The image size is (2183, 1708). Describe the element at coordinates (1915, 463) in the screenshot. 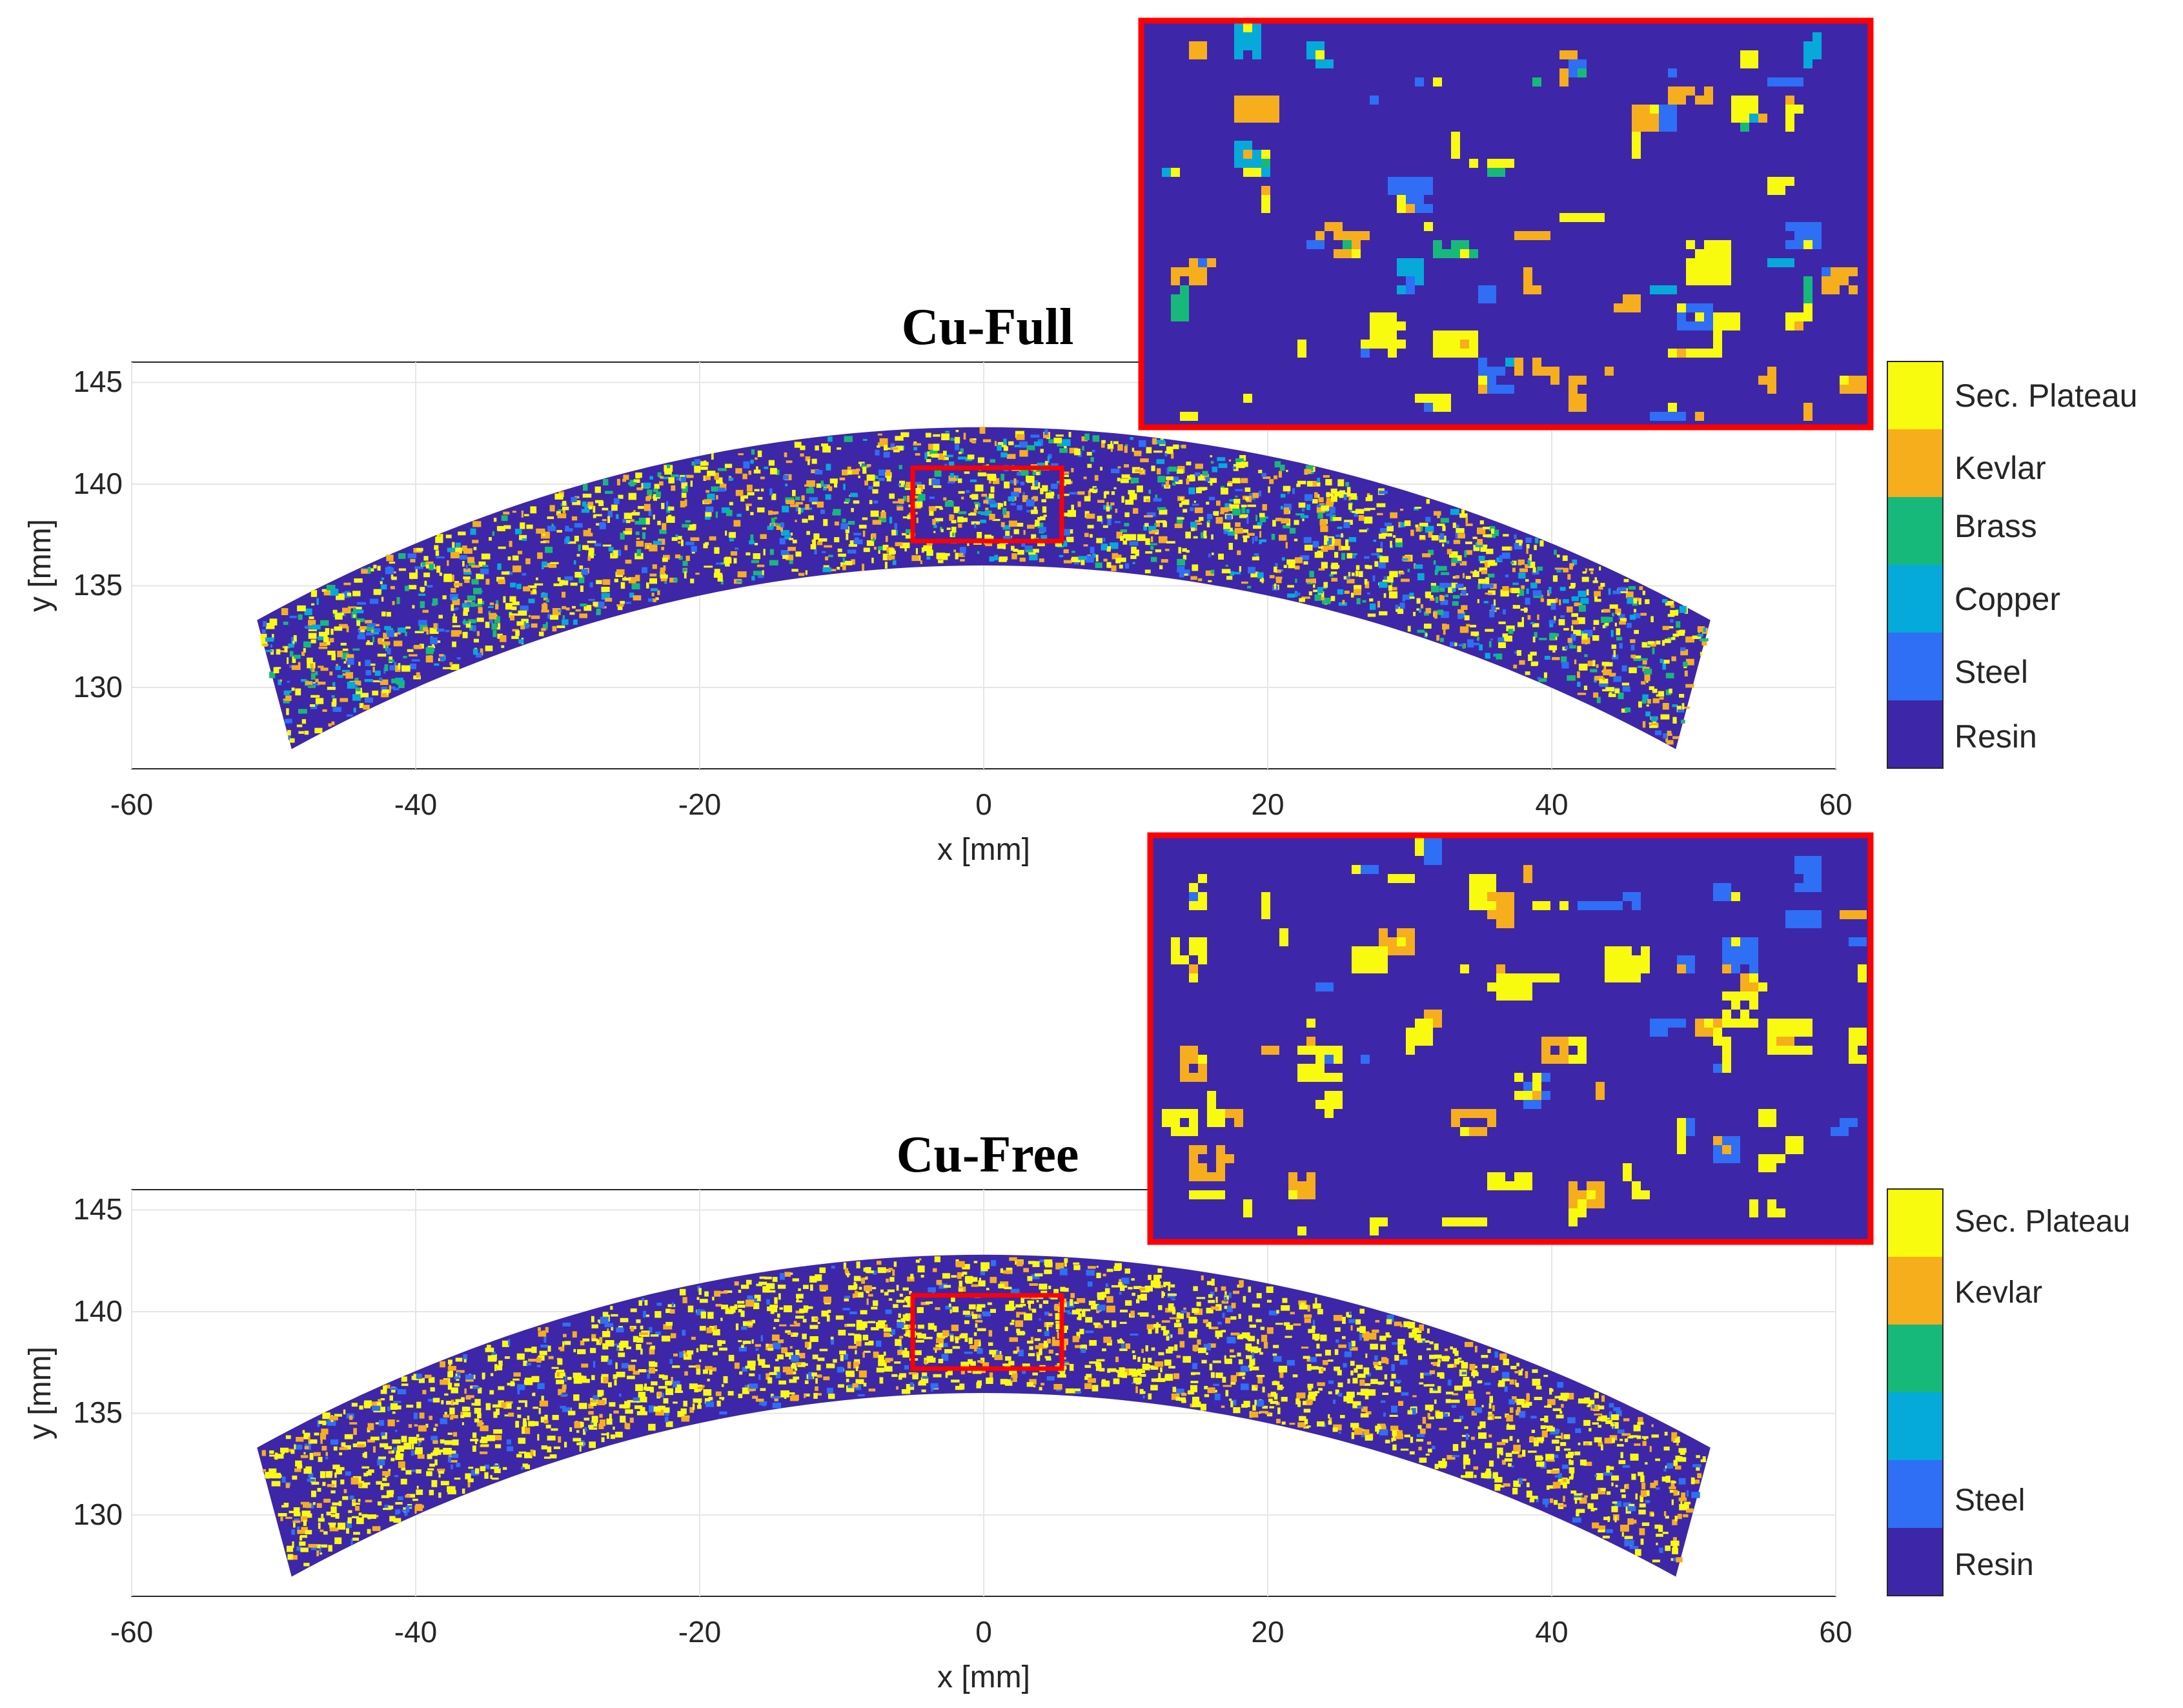

I see `colorbar-swatch` at that location.